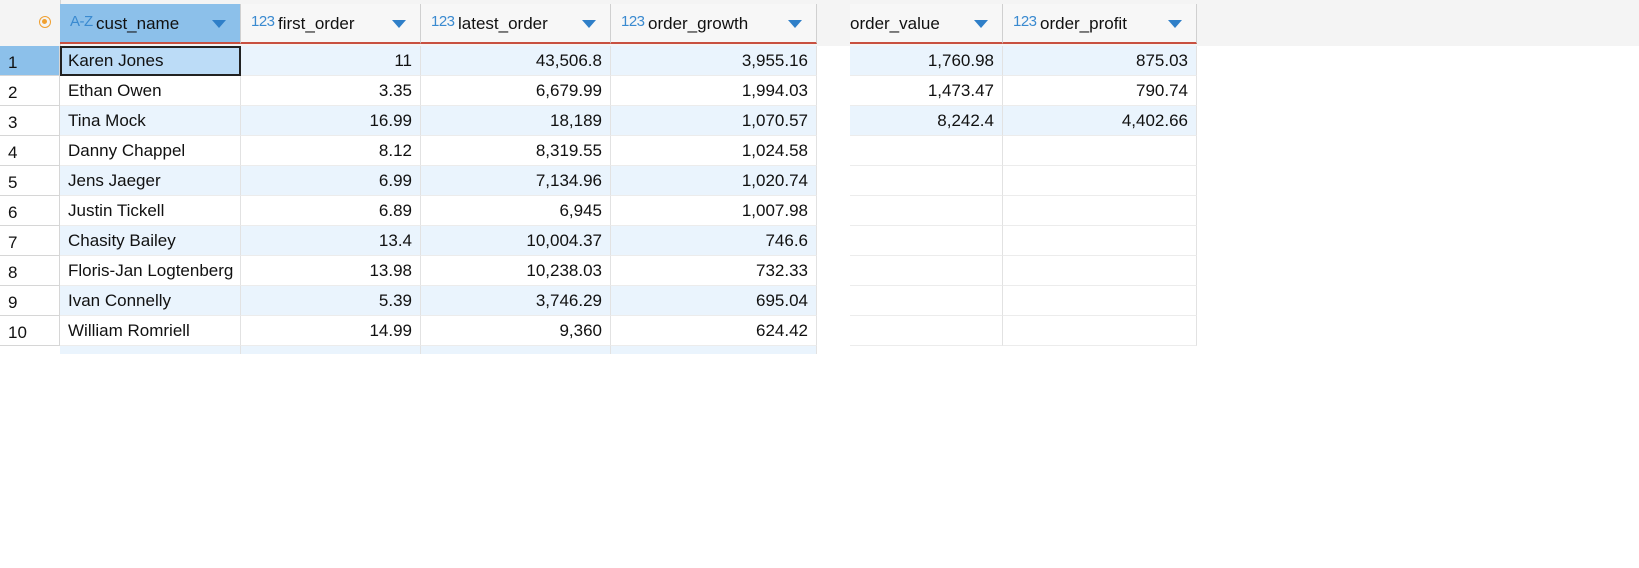  I want to click on cell-latest-order: 6,945, so click(516, 211).